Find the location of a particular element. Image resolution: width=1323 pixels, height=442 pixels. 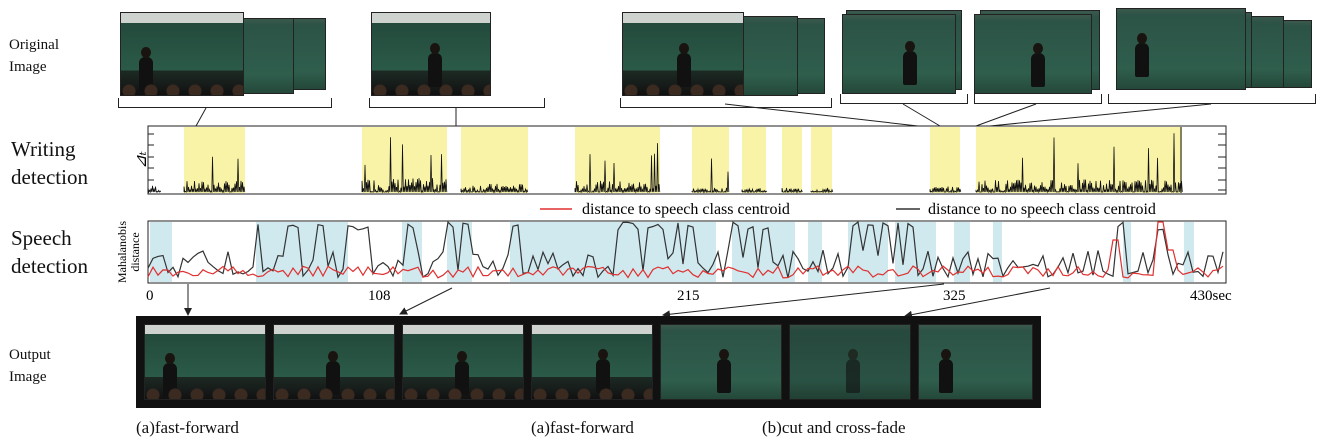

output-image-label-line1: Output is located at coordinates (30, 355).